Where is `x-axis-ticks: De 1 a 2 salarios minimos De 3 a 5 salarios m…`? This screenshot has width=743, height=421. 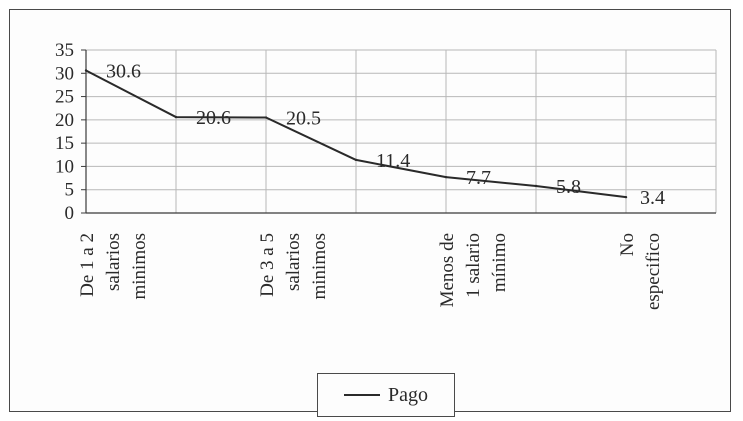
x-axis-ticks: De 1 a 2 salarios minimos De 3 a 5 salarios m… is located at coordinates (370, 271).